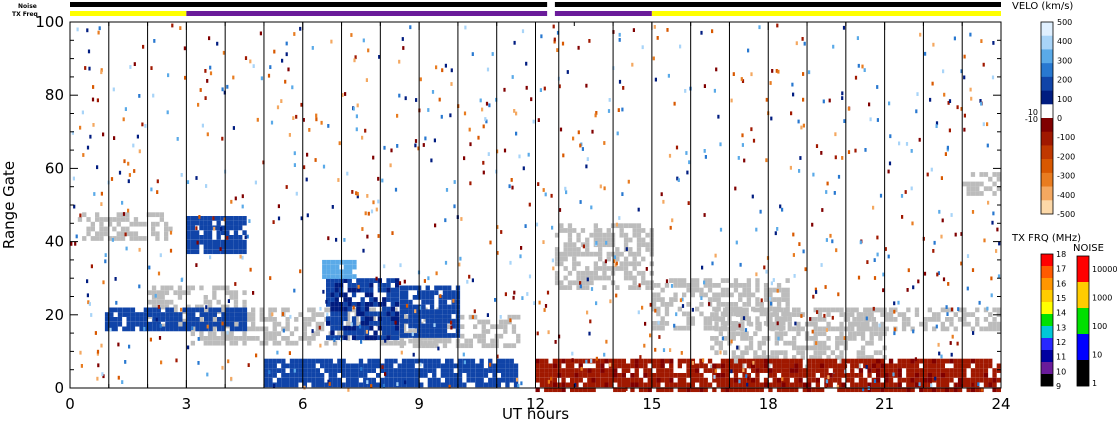 Image resolution: width=1118 pixels, height=435 pixels. What do you see at coordinates (1097, 355) in the screenshot?
I see `noise-tick-label: 10` at bounding box center [1097, 355].